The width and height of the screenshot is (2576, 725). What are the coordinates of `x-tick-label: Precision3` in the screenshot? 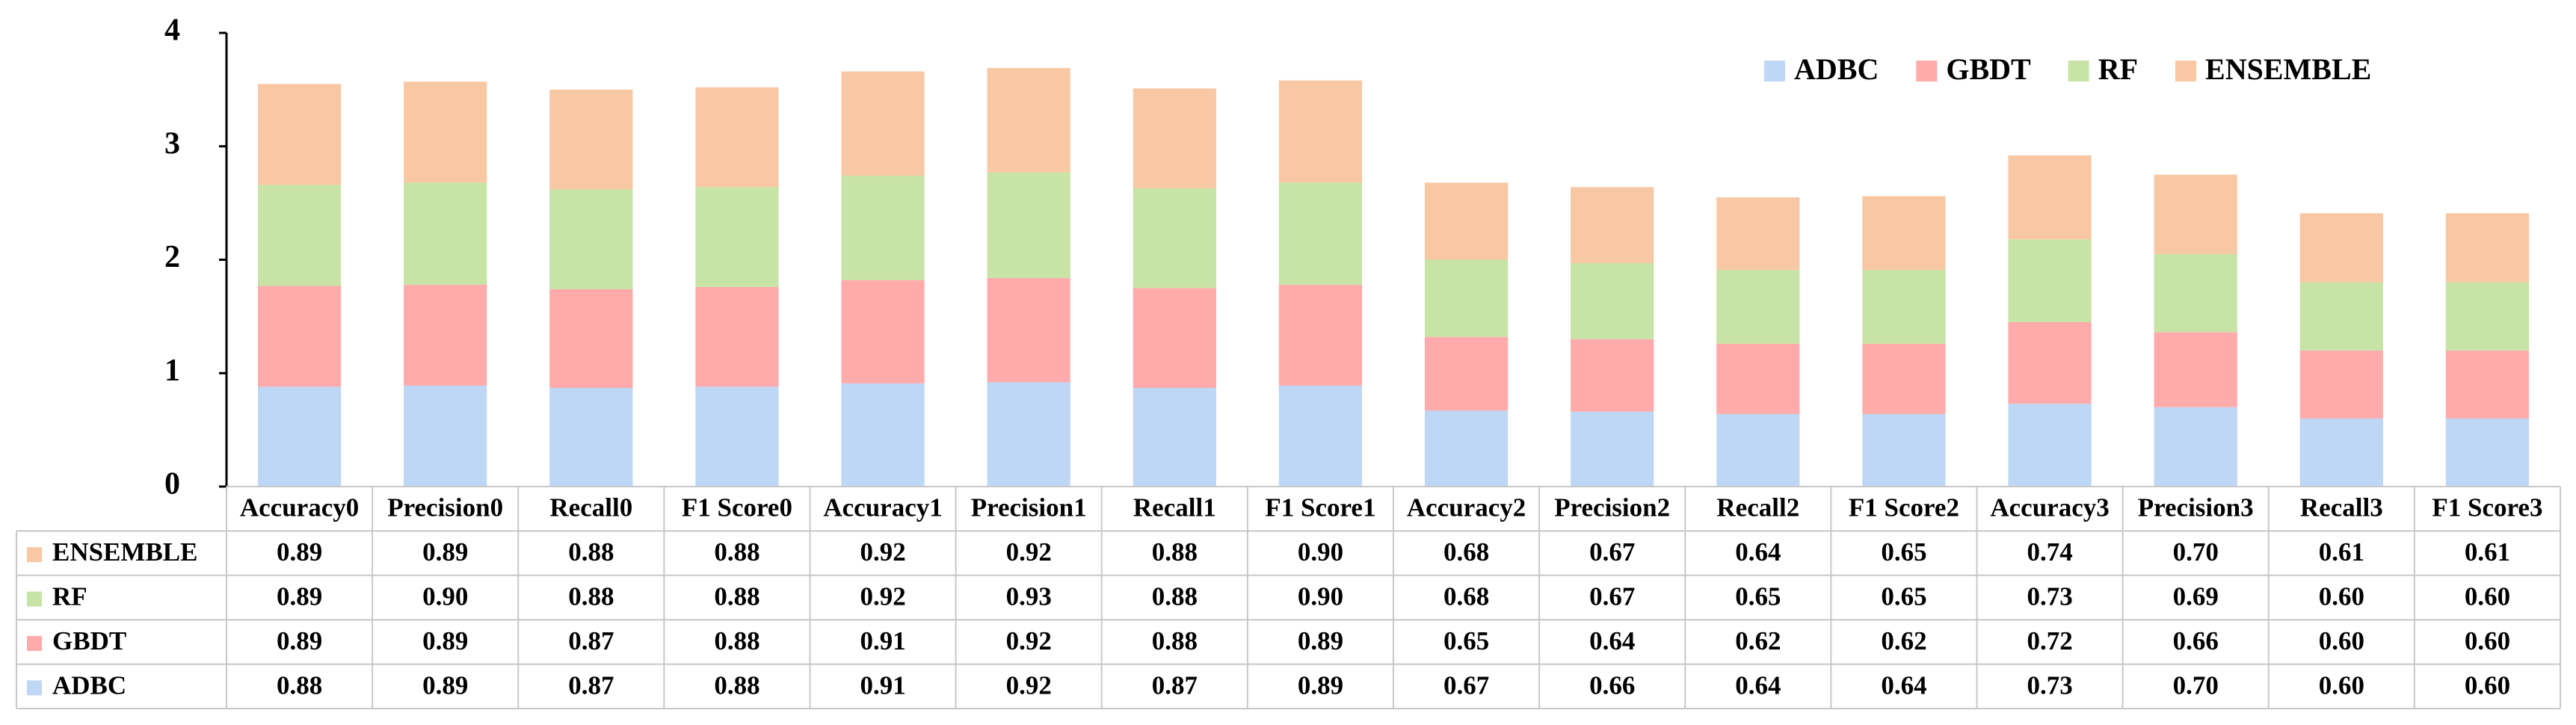 It's located at (2196, 507).